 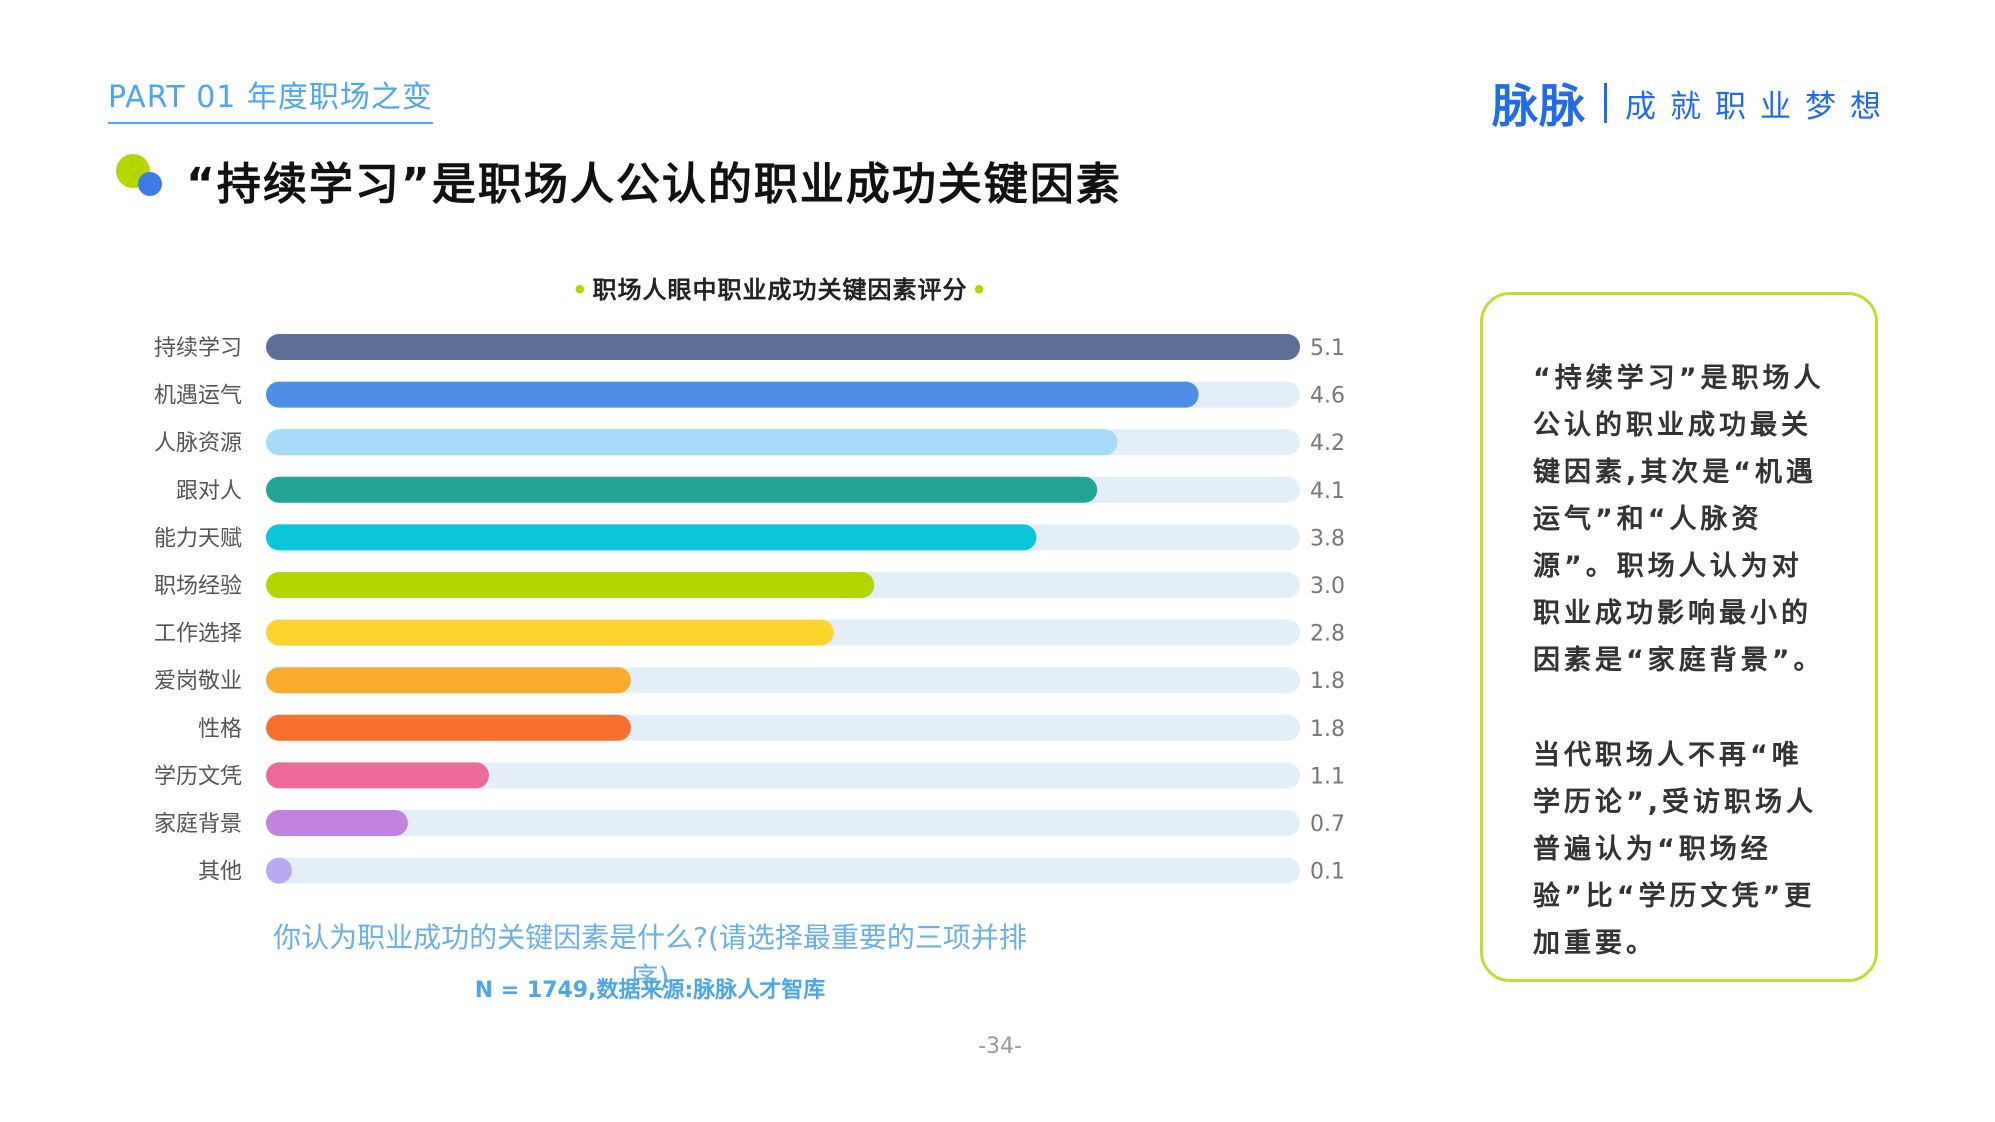 I want to click on data-source: N = 1749,数据来源:脉脉人才智库, so click(x=650, y=990).